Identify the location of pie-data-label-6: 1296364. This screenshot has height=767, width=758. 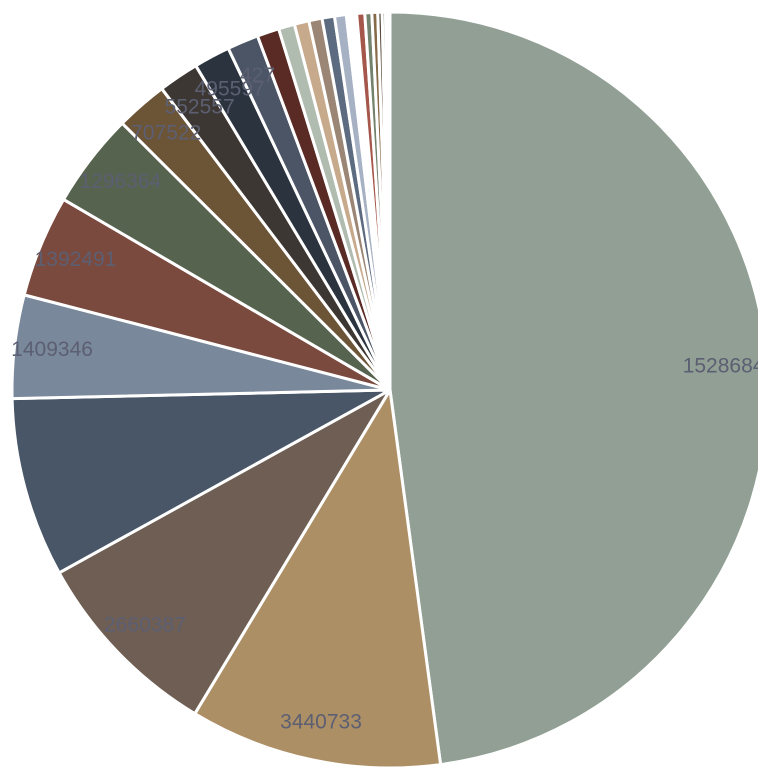
(120, 181).